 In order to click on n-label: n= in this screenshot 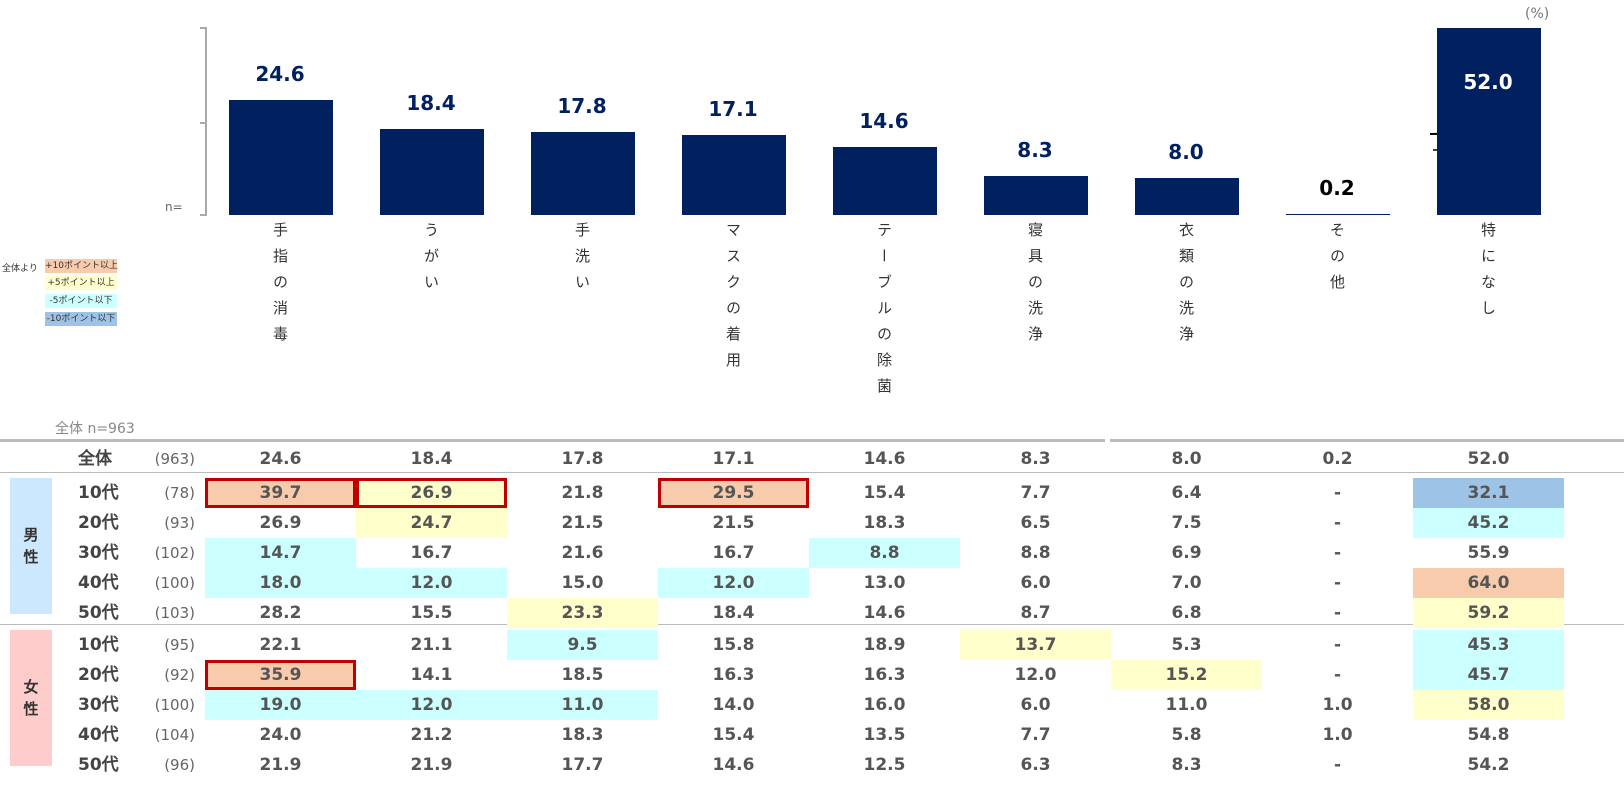, I will do `click(174, 207)`.